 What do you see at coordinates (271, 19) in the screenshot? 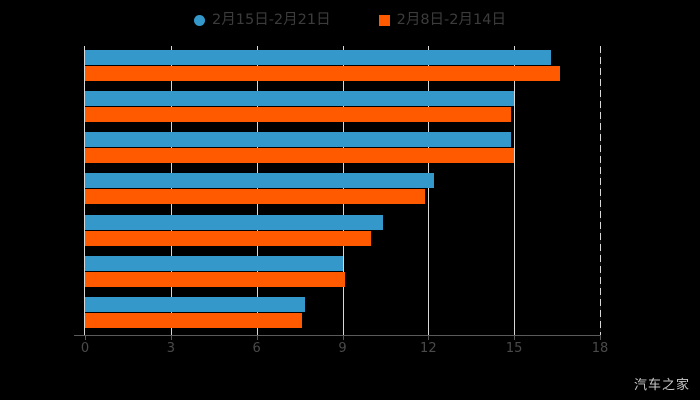
I see `legend-label-series-1: 2月15日-2月21日` at bounding box center [271, 19].